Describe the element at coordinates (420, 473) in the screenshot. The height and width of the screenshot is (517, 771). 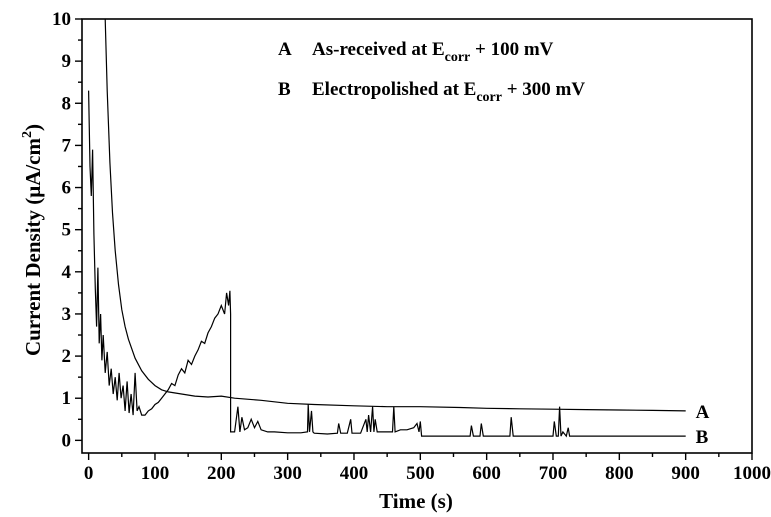
I see `x-tick-label: 500` at that location.